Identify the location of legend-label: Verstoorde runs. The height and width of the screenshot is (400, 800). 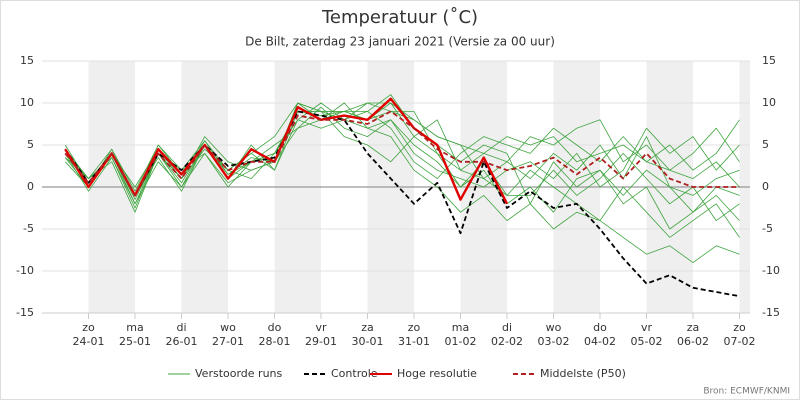
(239, 373).